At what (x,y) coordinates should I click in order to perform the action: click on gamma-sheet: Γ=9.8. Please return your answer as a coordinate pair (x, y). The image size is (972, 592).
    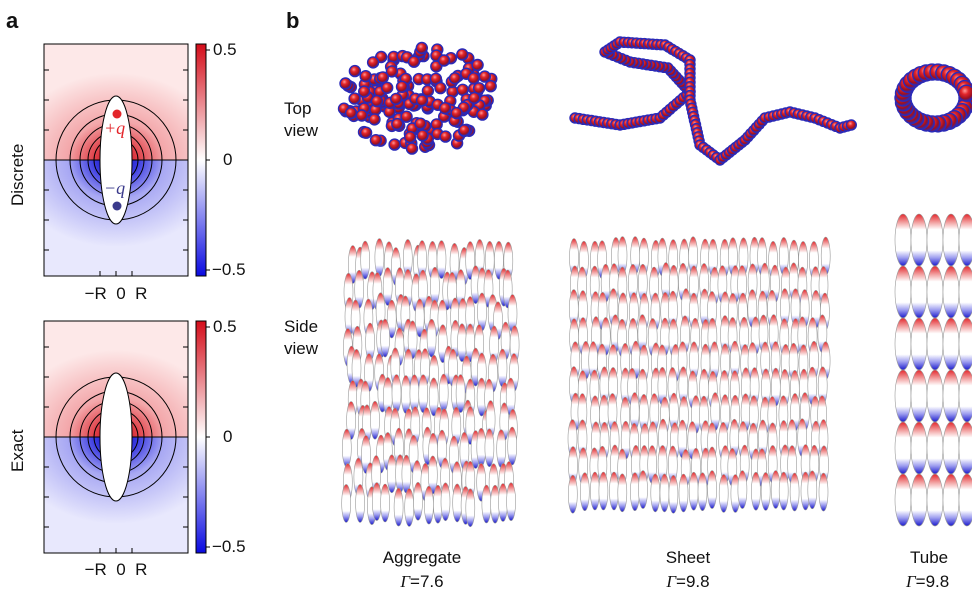
    Looking at the image, I should click on (688, 582).